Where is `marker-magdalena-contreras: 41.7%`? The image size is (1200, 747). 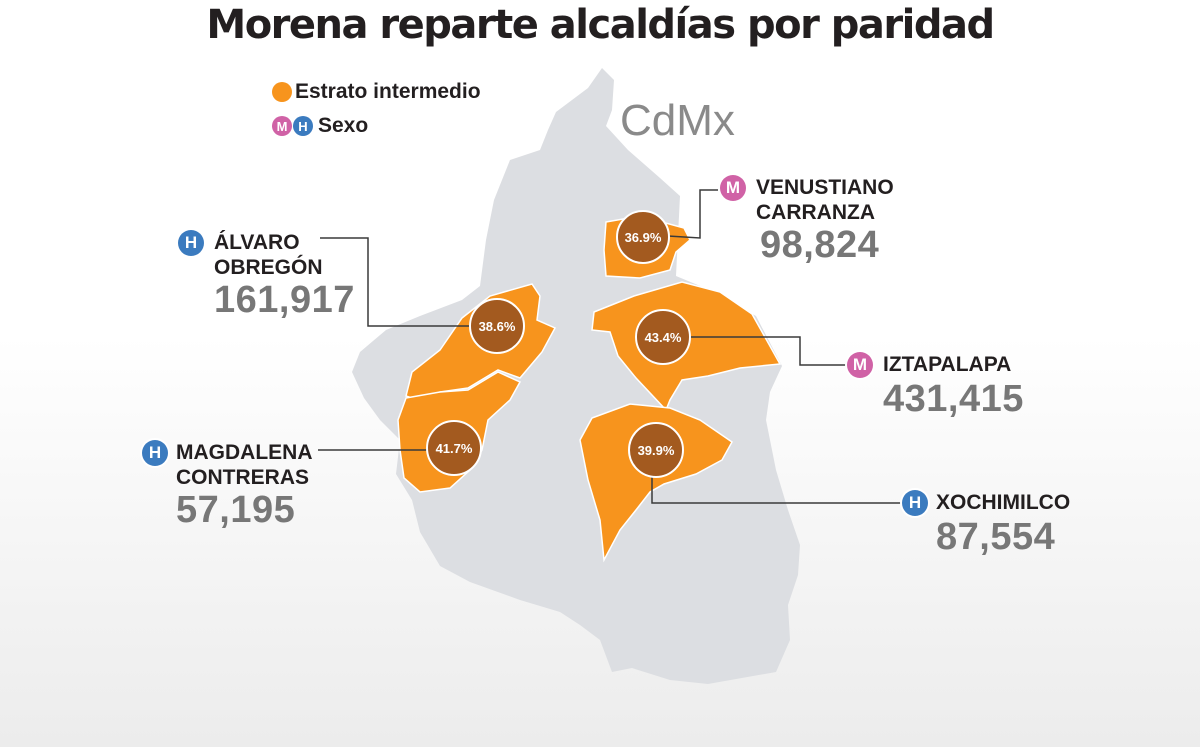 marker-magdalena-contreras: 41.7% is located at coordinates (454, 448).